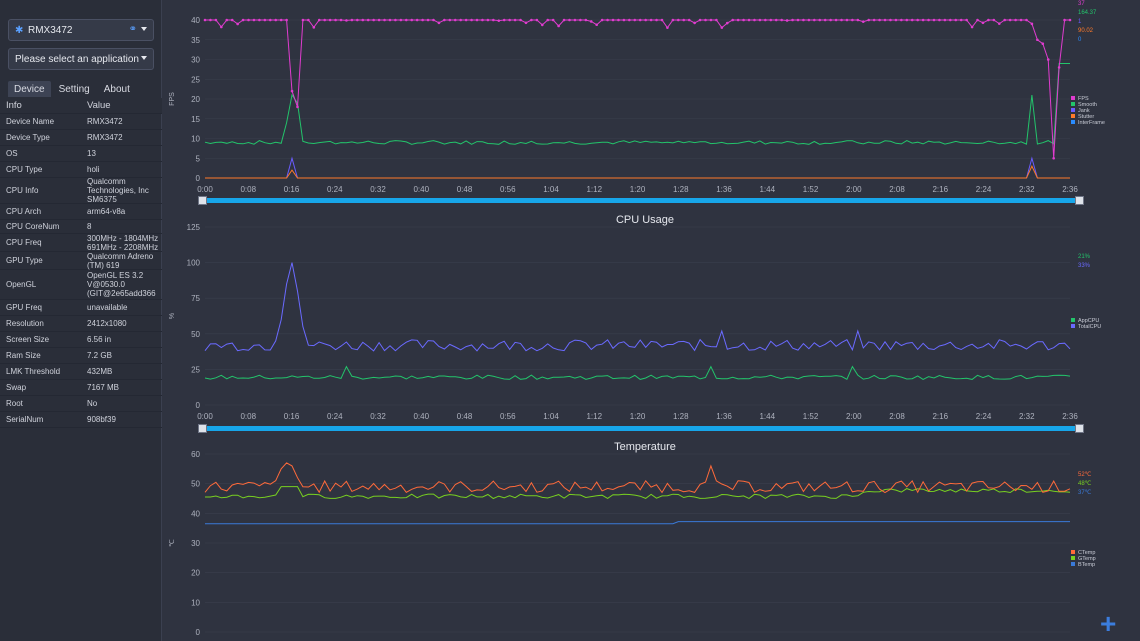 The width and height of the screenshot is (1140, 641). What do you see at coordinates (132, 29) in the screenshot?
I see `link-icon: ⚭` at bounding box center [132, 29].